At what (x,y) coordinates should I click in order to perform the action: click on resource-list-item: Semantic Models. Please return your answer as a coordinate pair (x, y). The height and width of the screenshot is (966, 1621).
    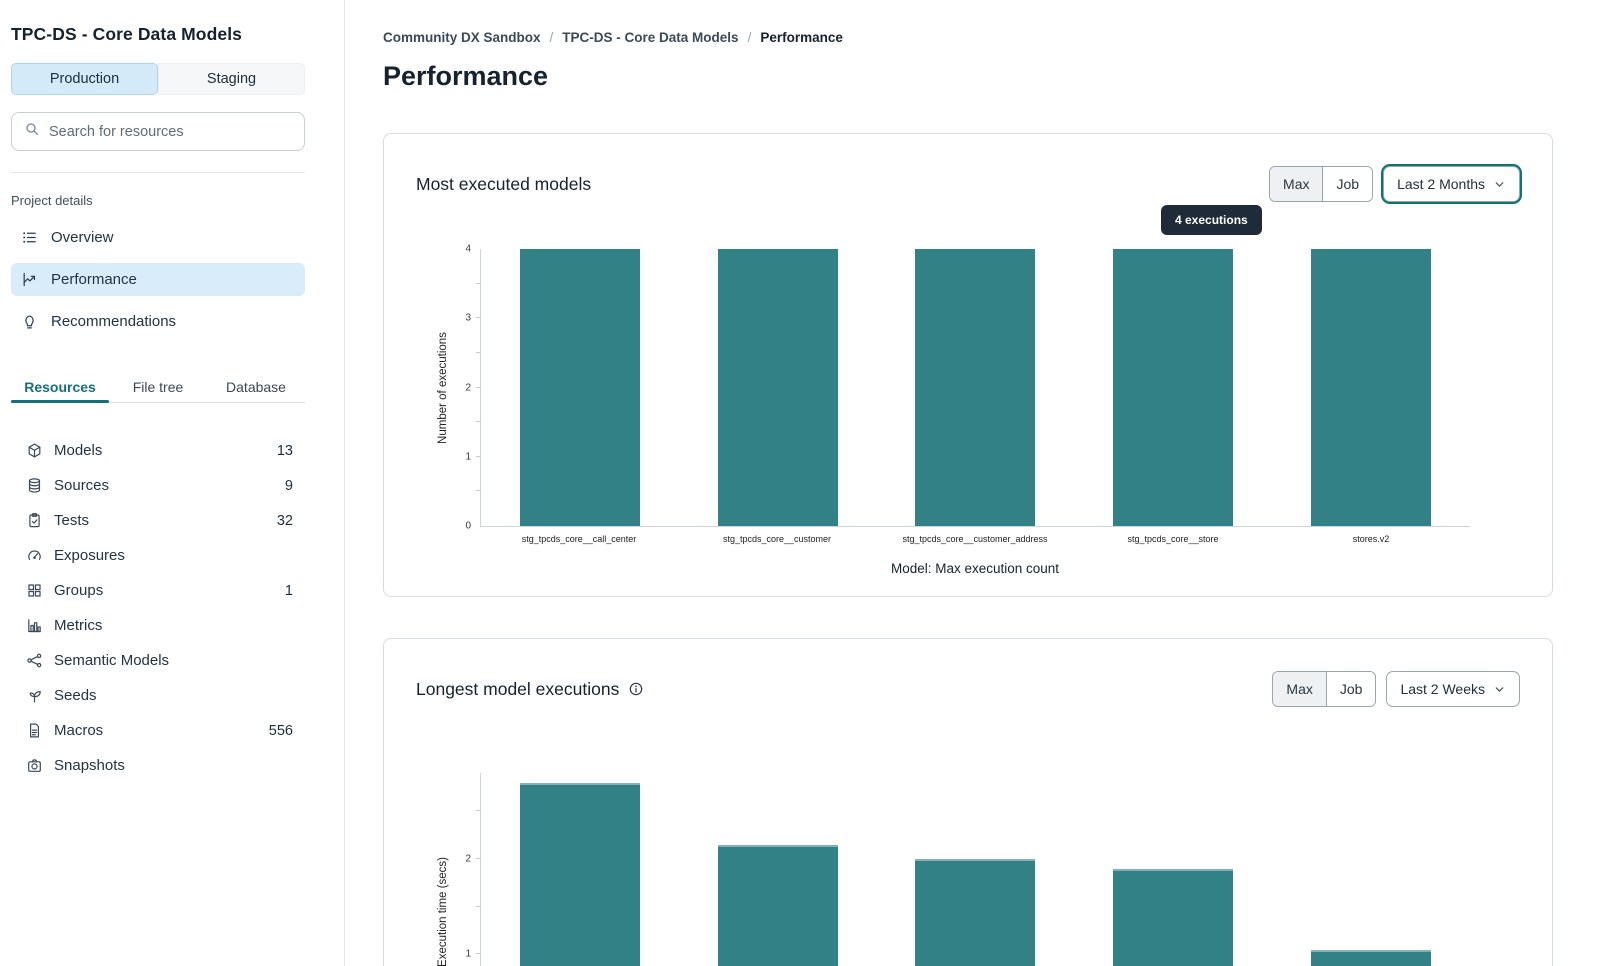
    Looking at the image, I should click on (158, 660).